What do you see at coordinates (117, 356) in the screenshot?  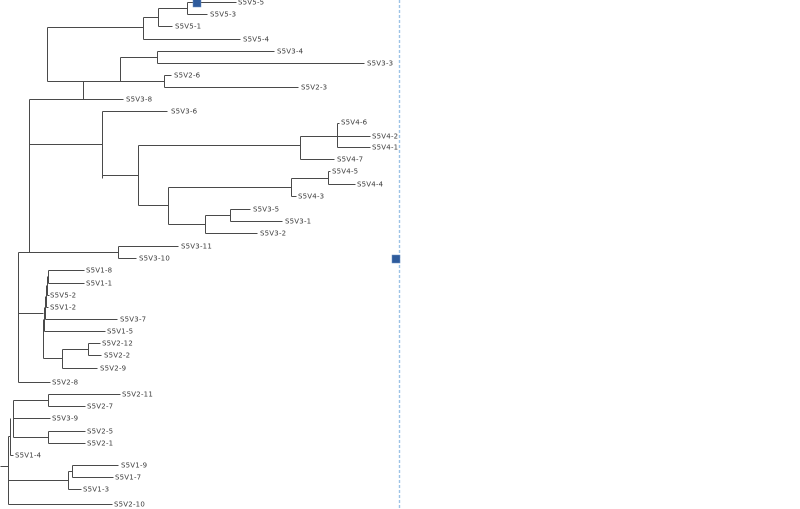 I see `tree-leaf-label: S5V2-2` at bounding box center [117, 356].